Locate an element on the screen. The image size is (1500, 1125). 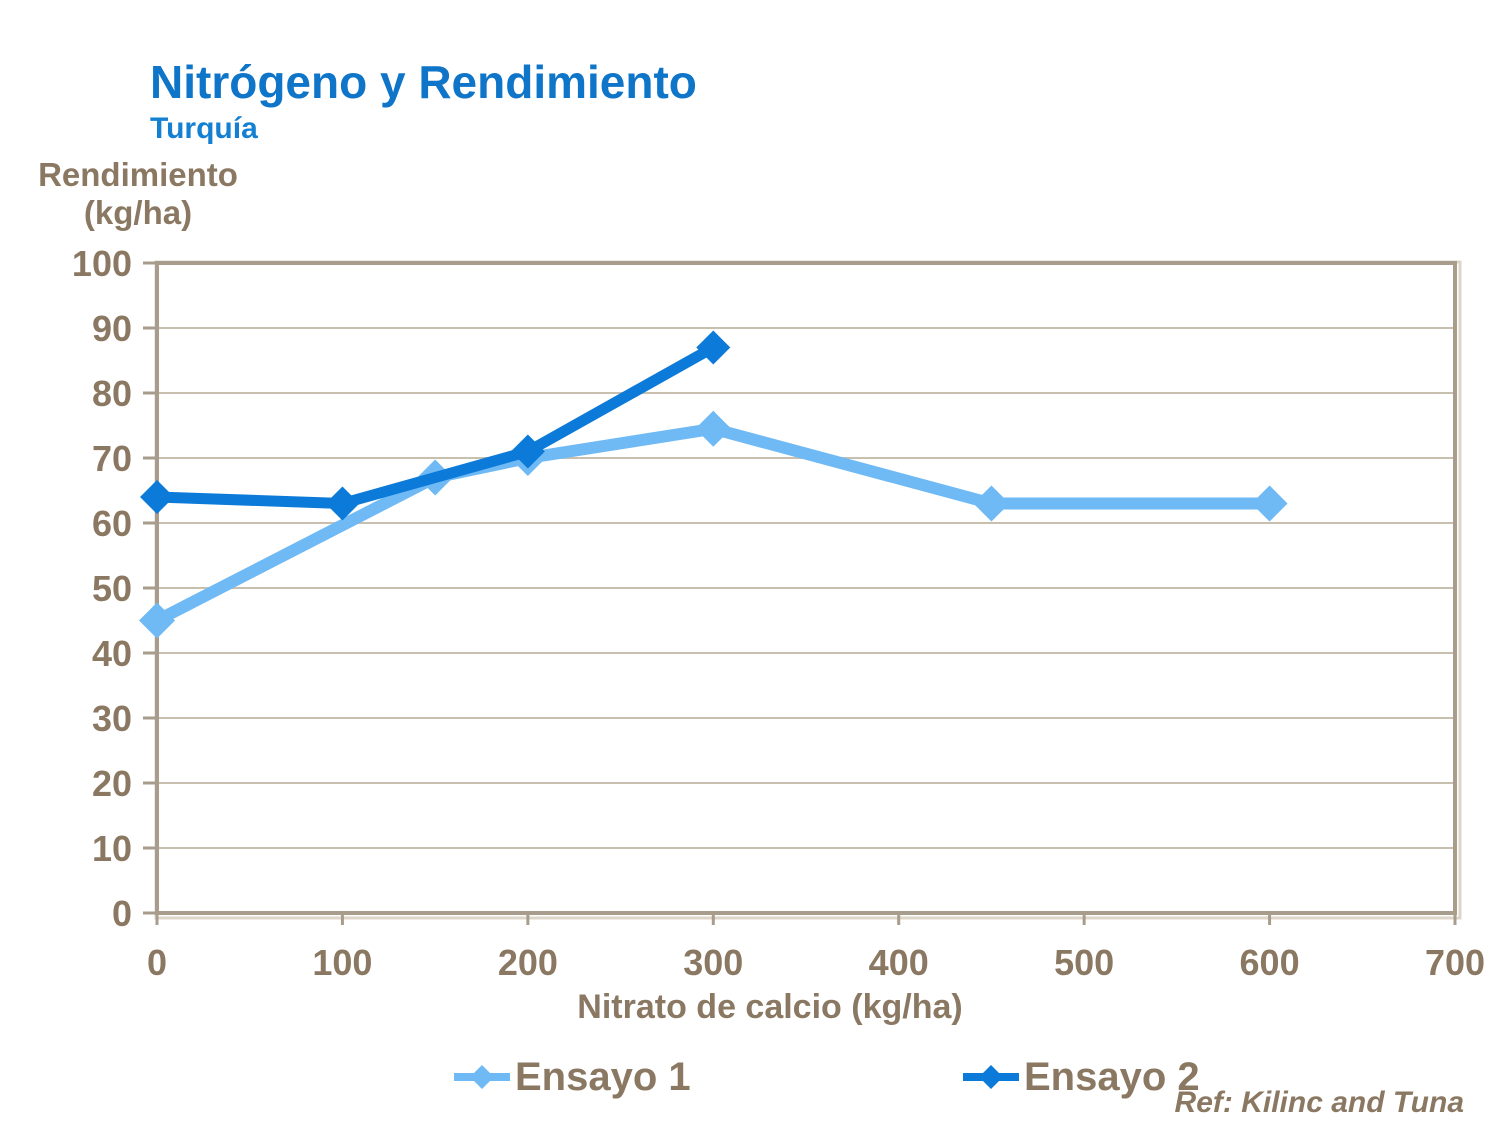
y-tick-label: 10 is located at coordinates (112, 848).